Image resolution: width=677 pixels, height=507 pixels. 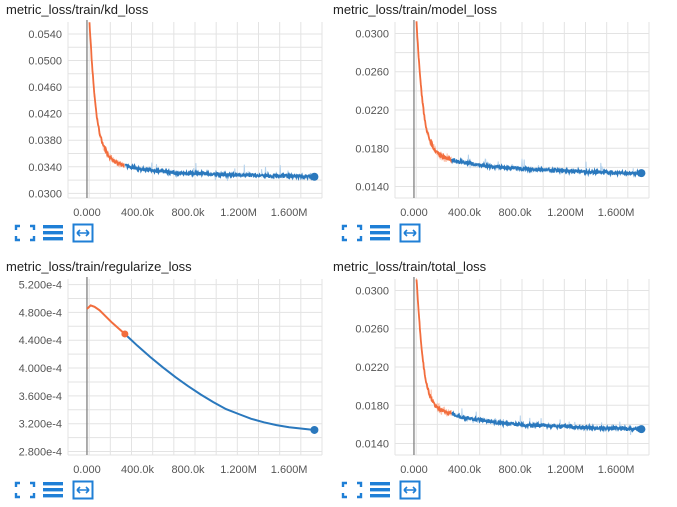 I want to click on chart-title: metric_loss/train/total_loss, so click(x=410, y=266).